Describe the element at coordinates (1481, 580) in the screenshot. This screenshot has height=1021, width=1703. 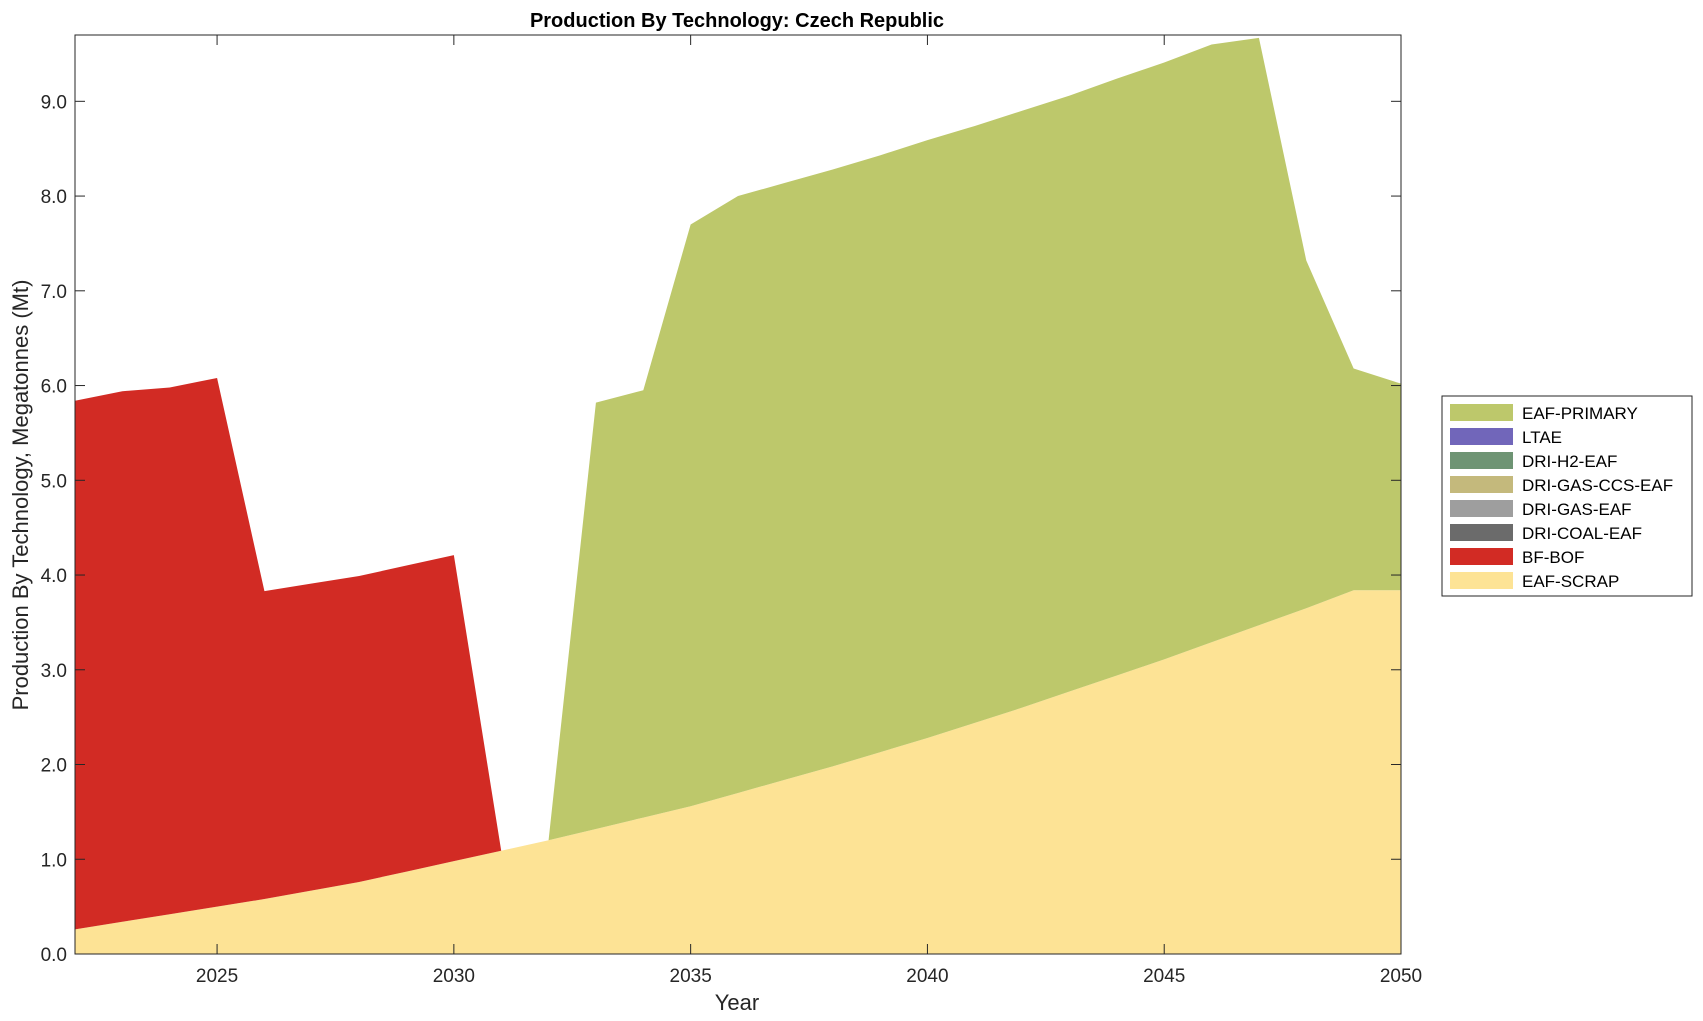
I see `legend-swatch-eaf-scrap` at that location.